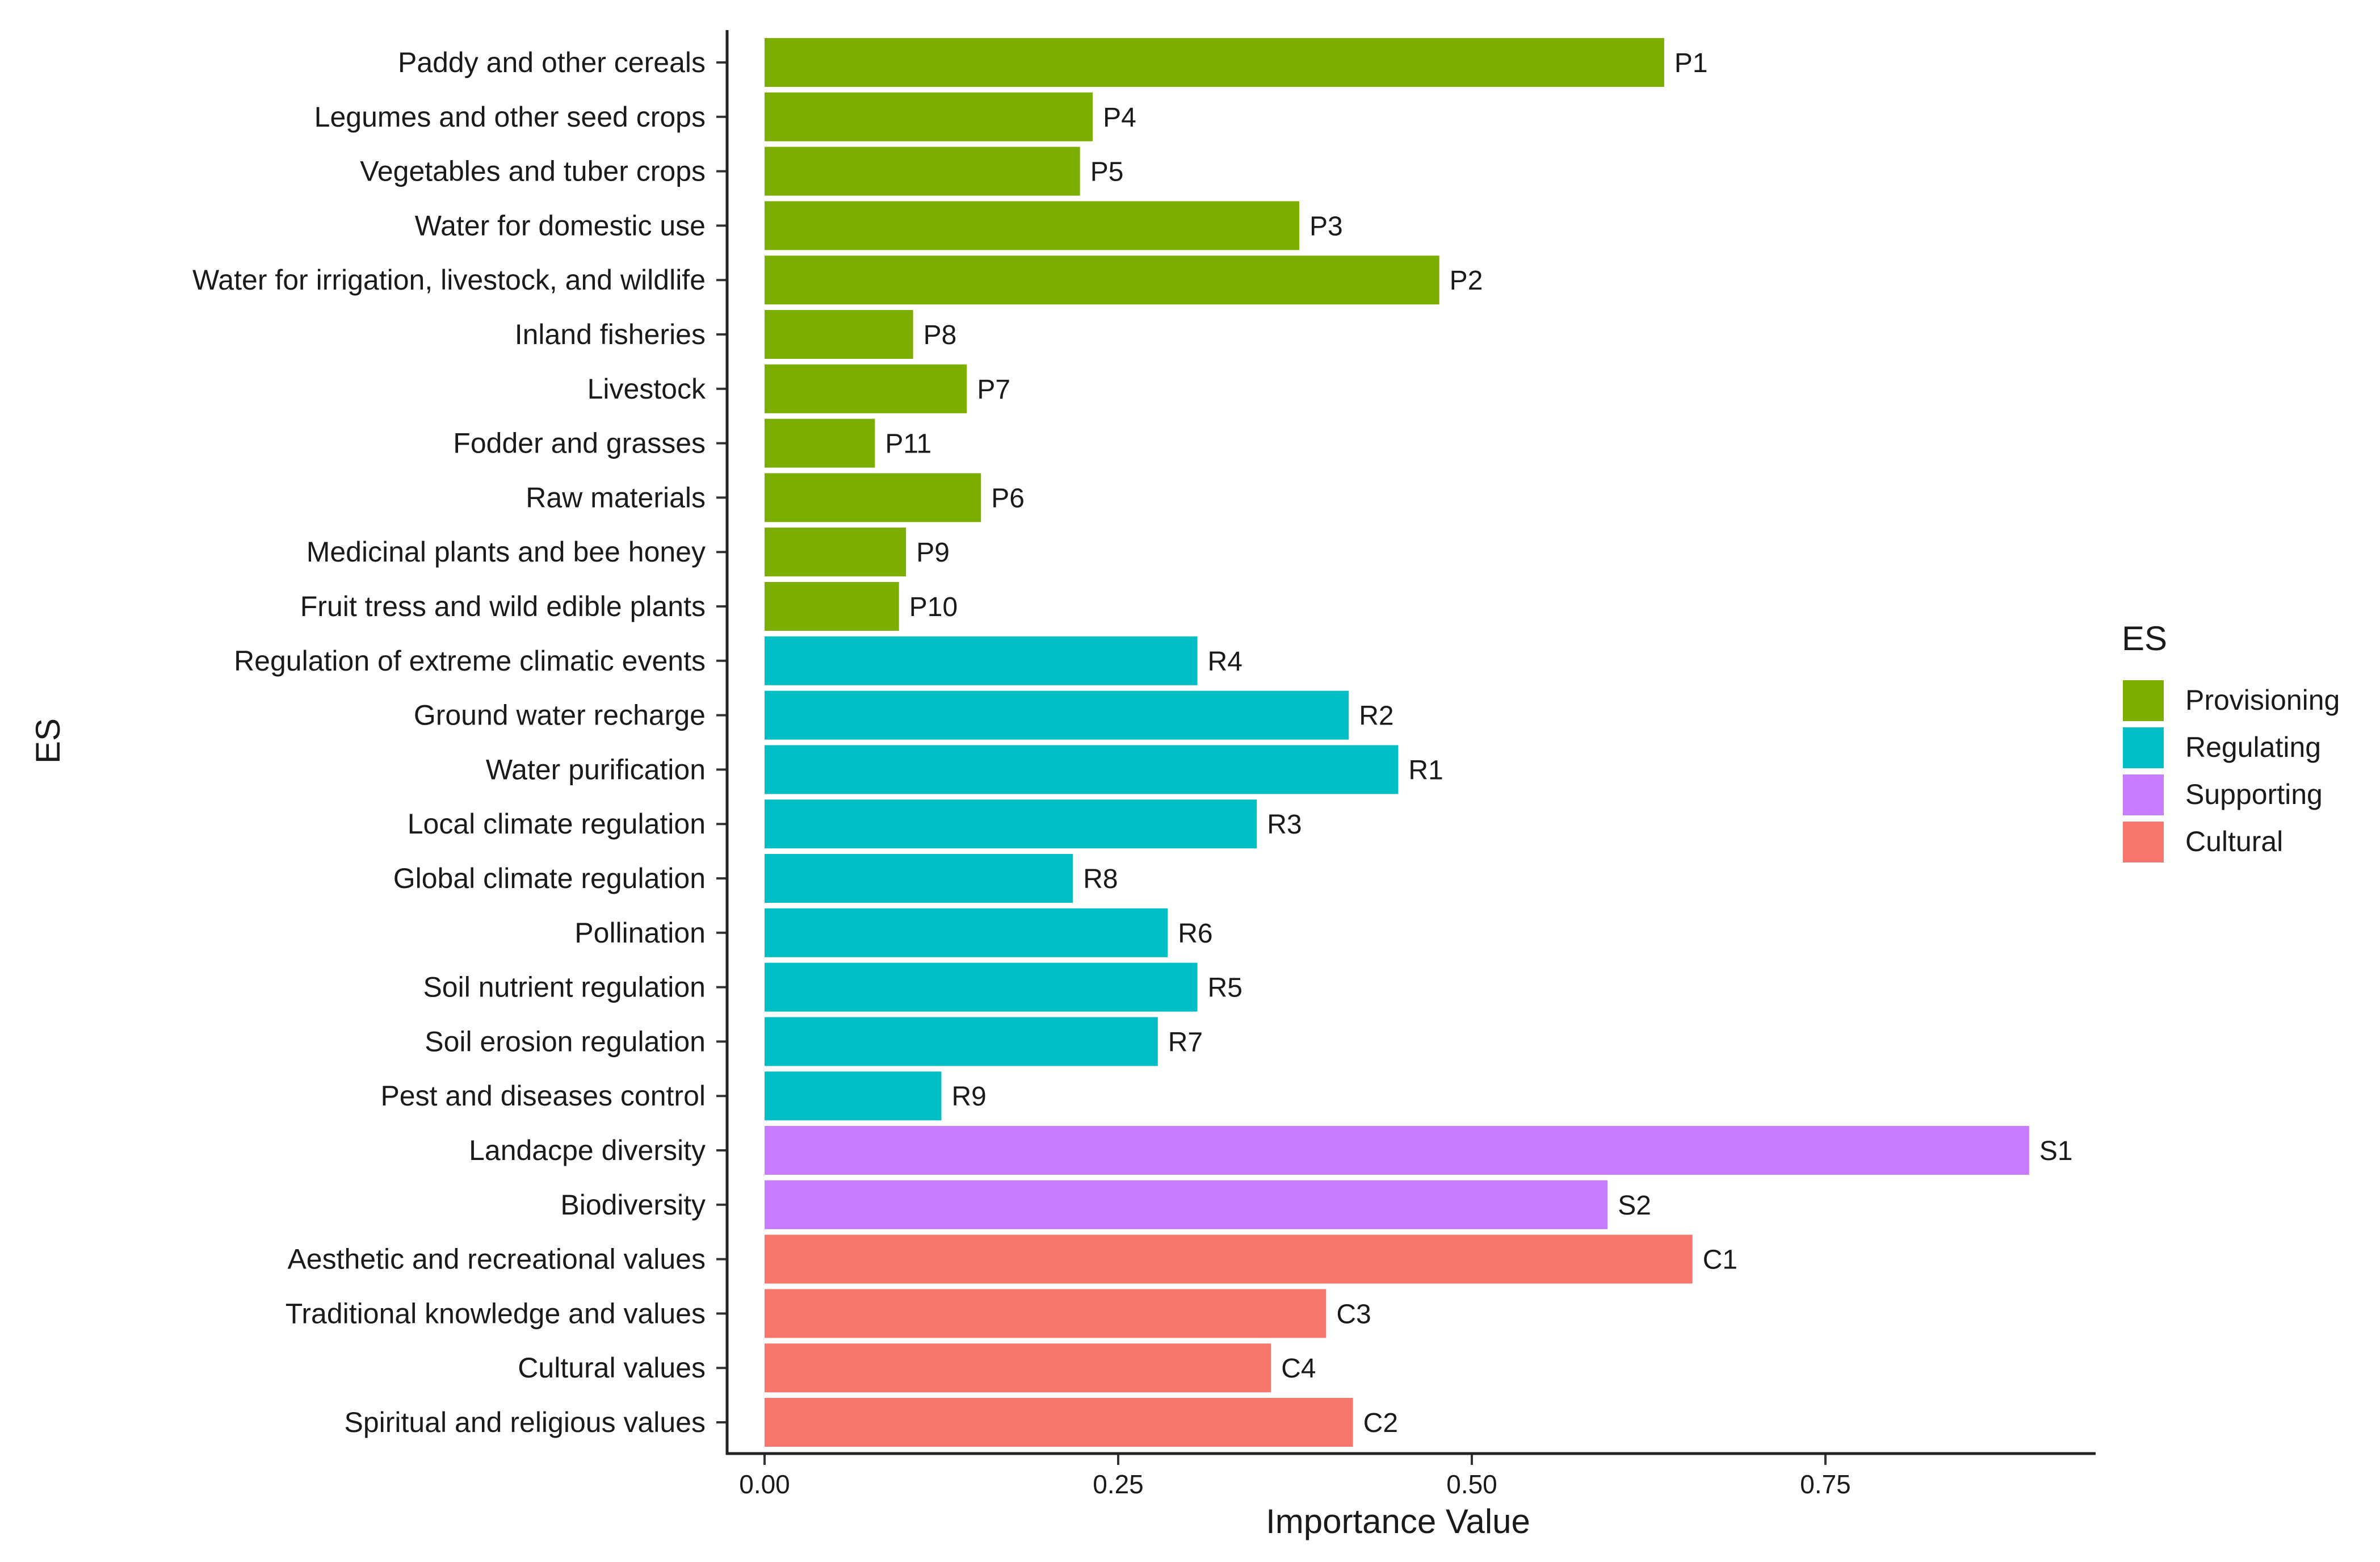 The height and width of the screenshot is (1562, 2380). Describe the element at coordinates (1102, 280) in the screenshot. I see `bar-p2` at that location.